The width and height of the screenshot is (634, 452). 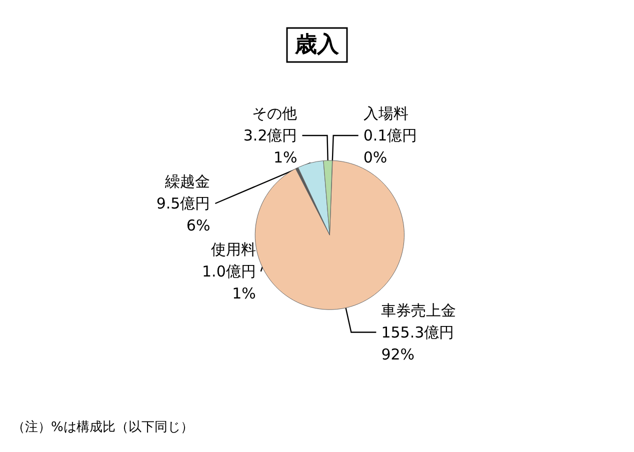 What do you see at coordinates (317, 45) in the screenshot?
I see `chart-title: 歳入` at bounding box center [317, 45].